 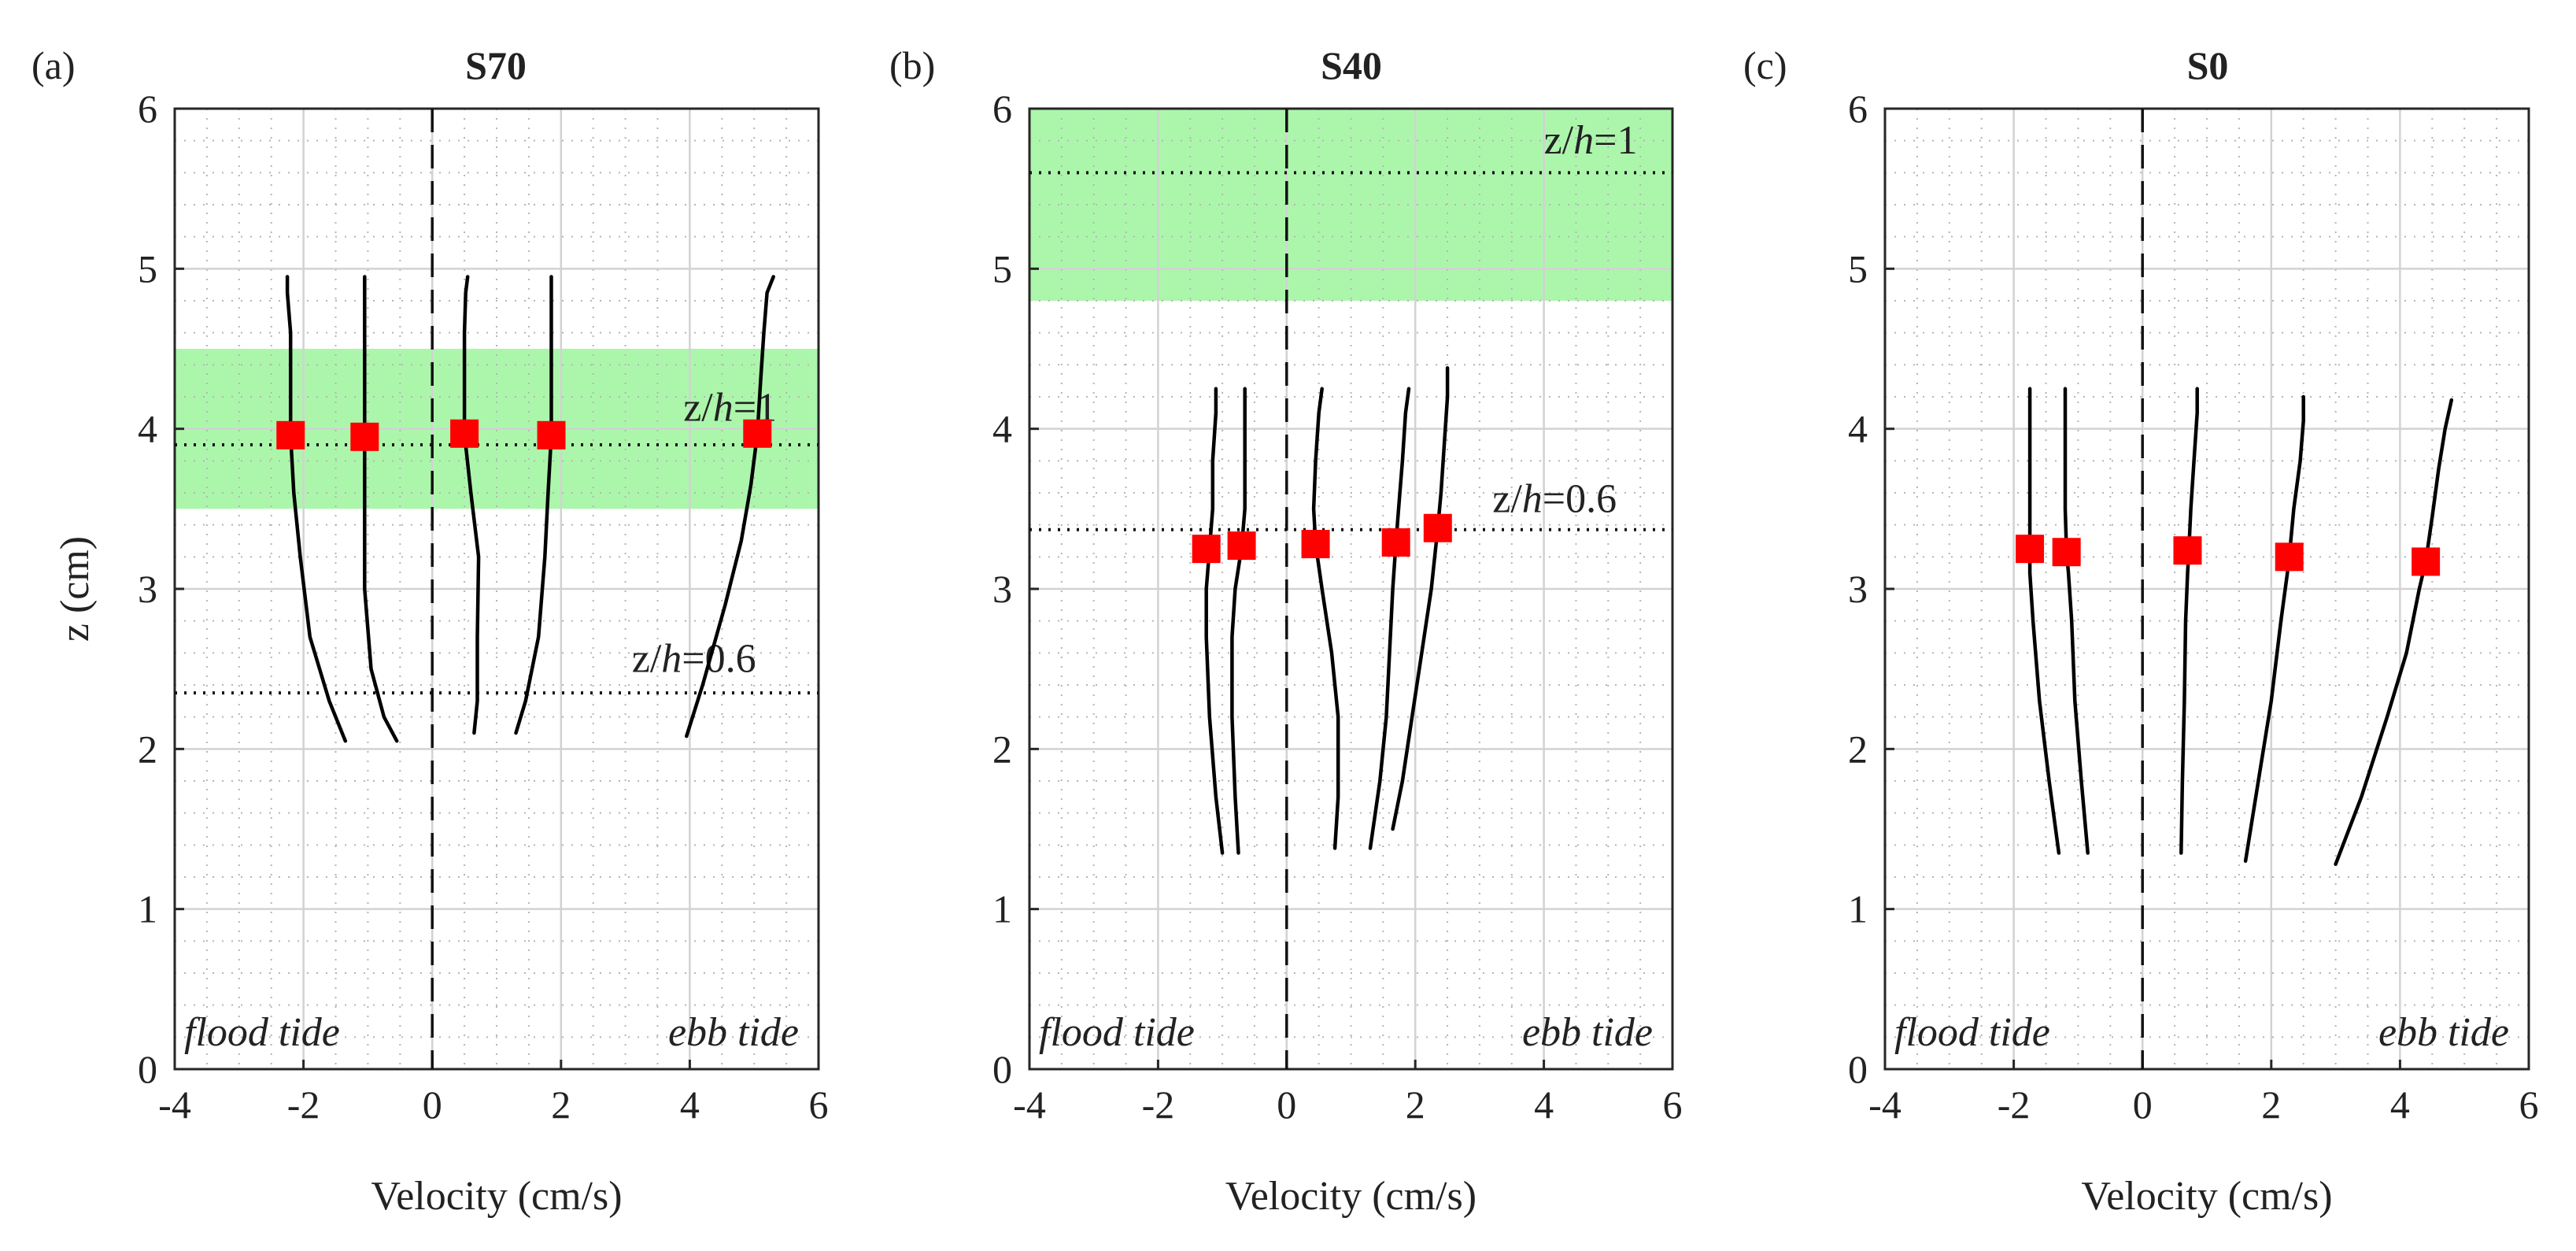 What do you see at coordinates (2208, 65) in the screenshot?
I see `chart-title: S0` at bounding box center [2208, 65].